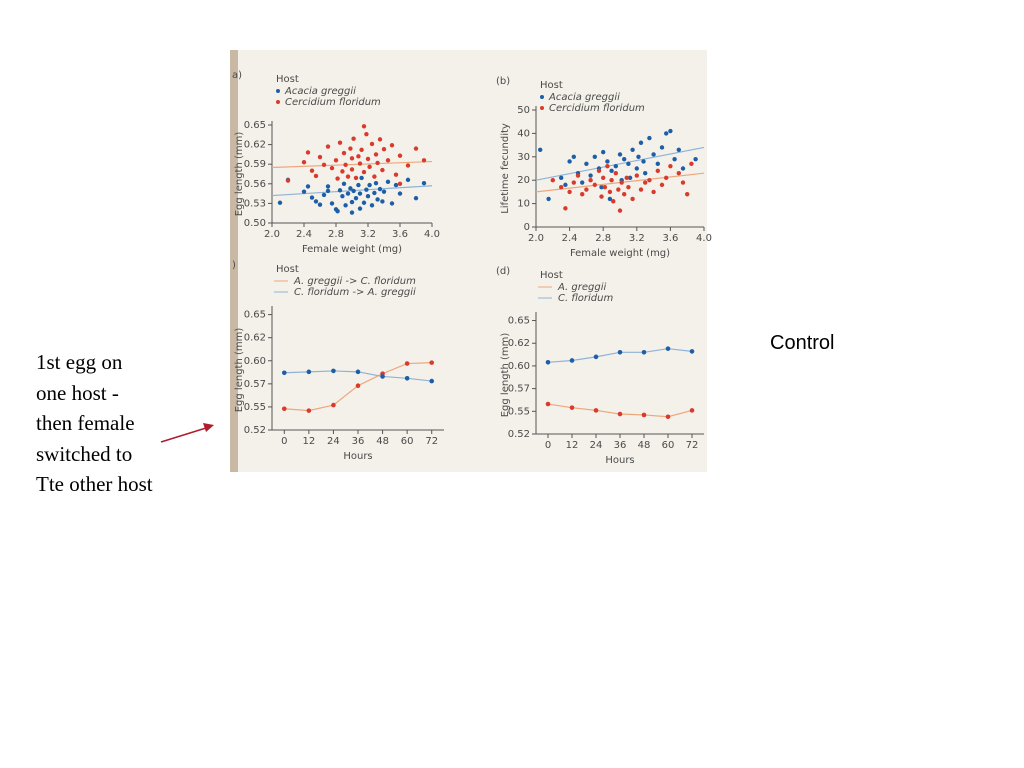 Image resolution: width=1024 pixels, height=768 pixels. I want to click on trend-line, so click(620, 163).